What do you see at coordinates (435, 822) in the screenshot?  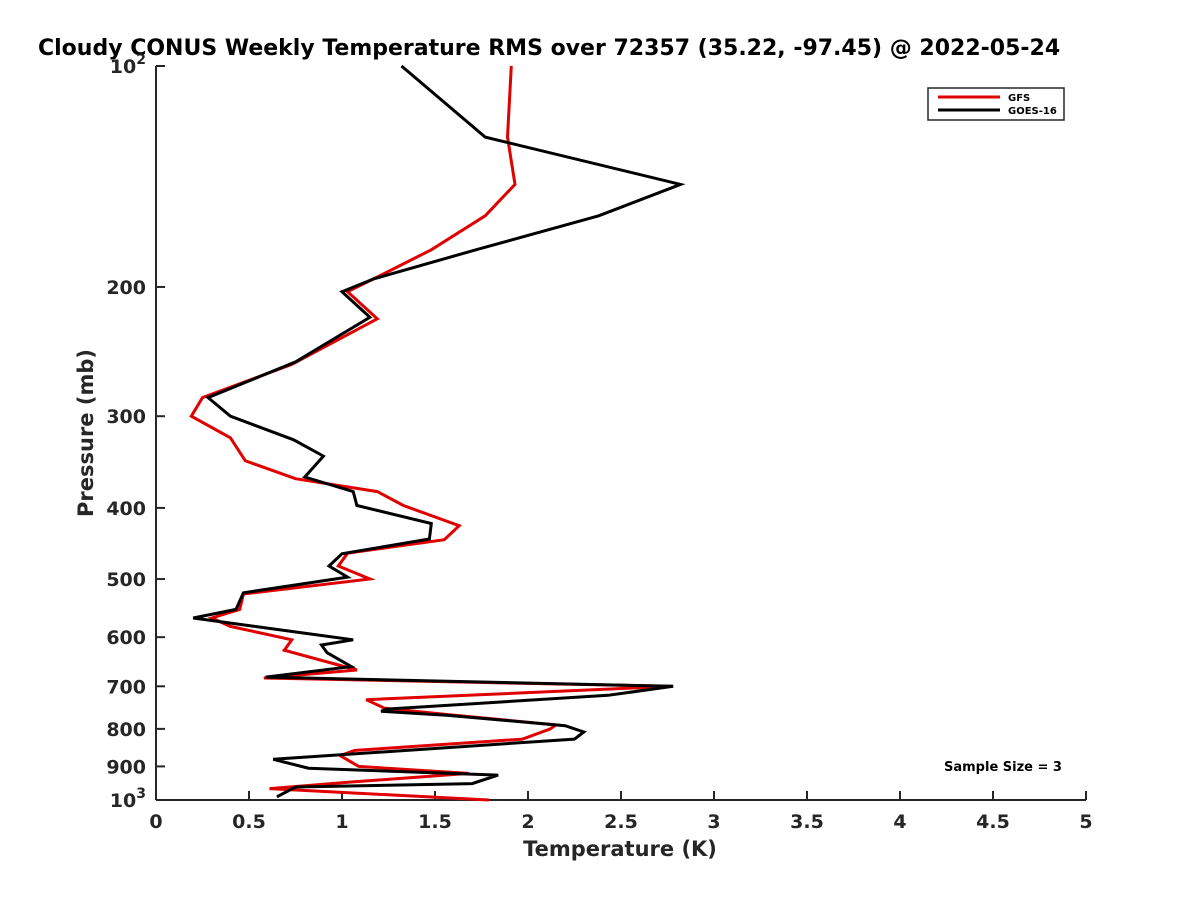 I see `x-tick-label: 1.5` at bounding box center [435, 822].